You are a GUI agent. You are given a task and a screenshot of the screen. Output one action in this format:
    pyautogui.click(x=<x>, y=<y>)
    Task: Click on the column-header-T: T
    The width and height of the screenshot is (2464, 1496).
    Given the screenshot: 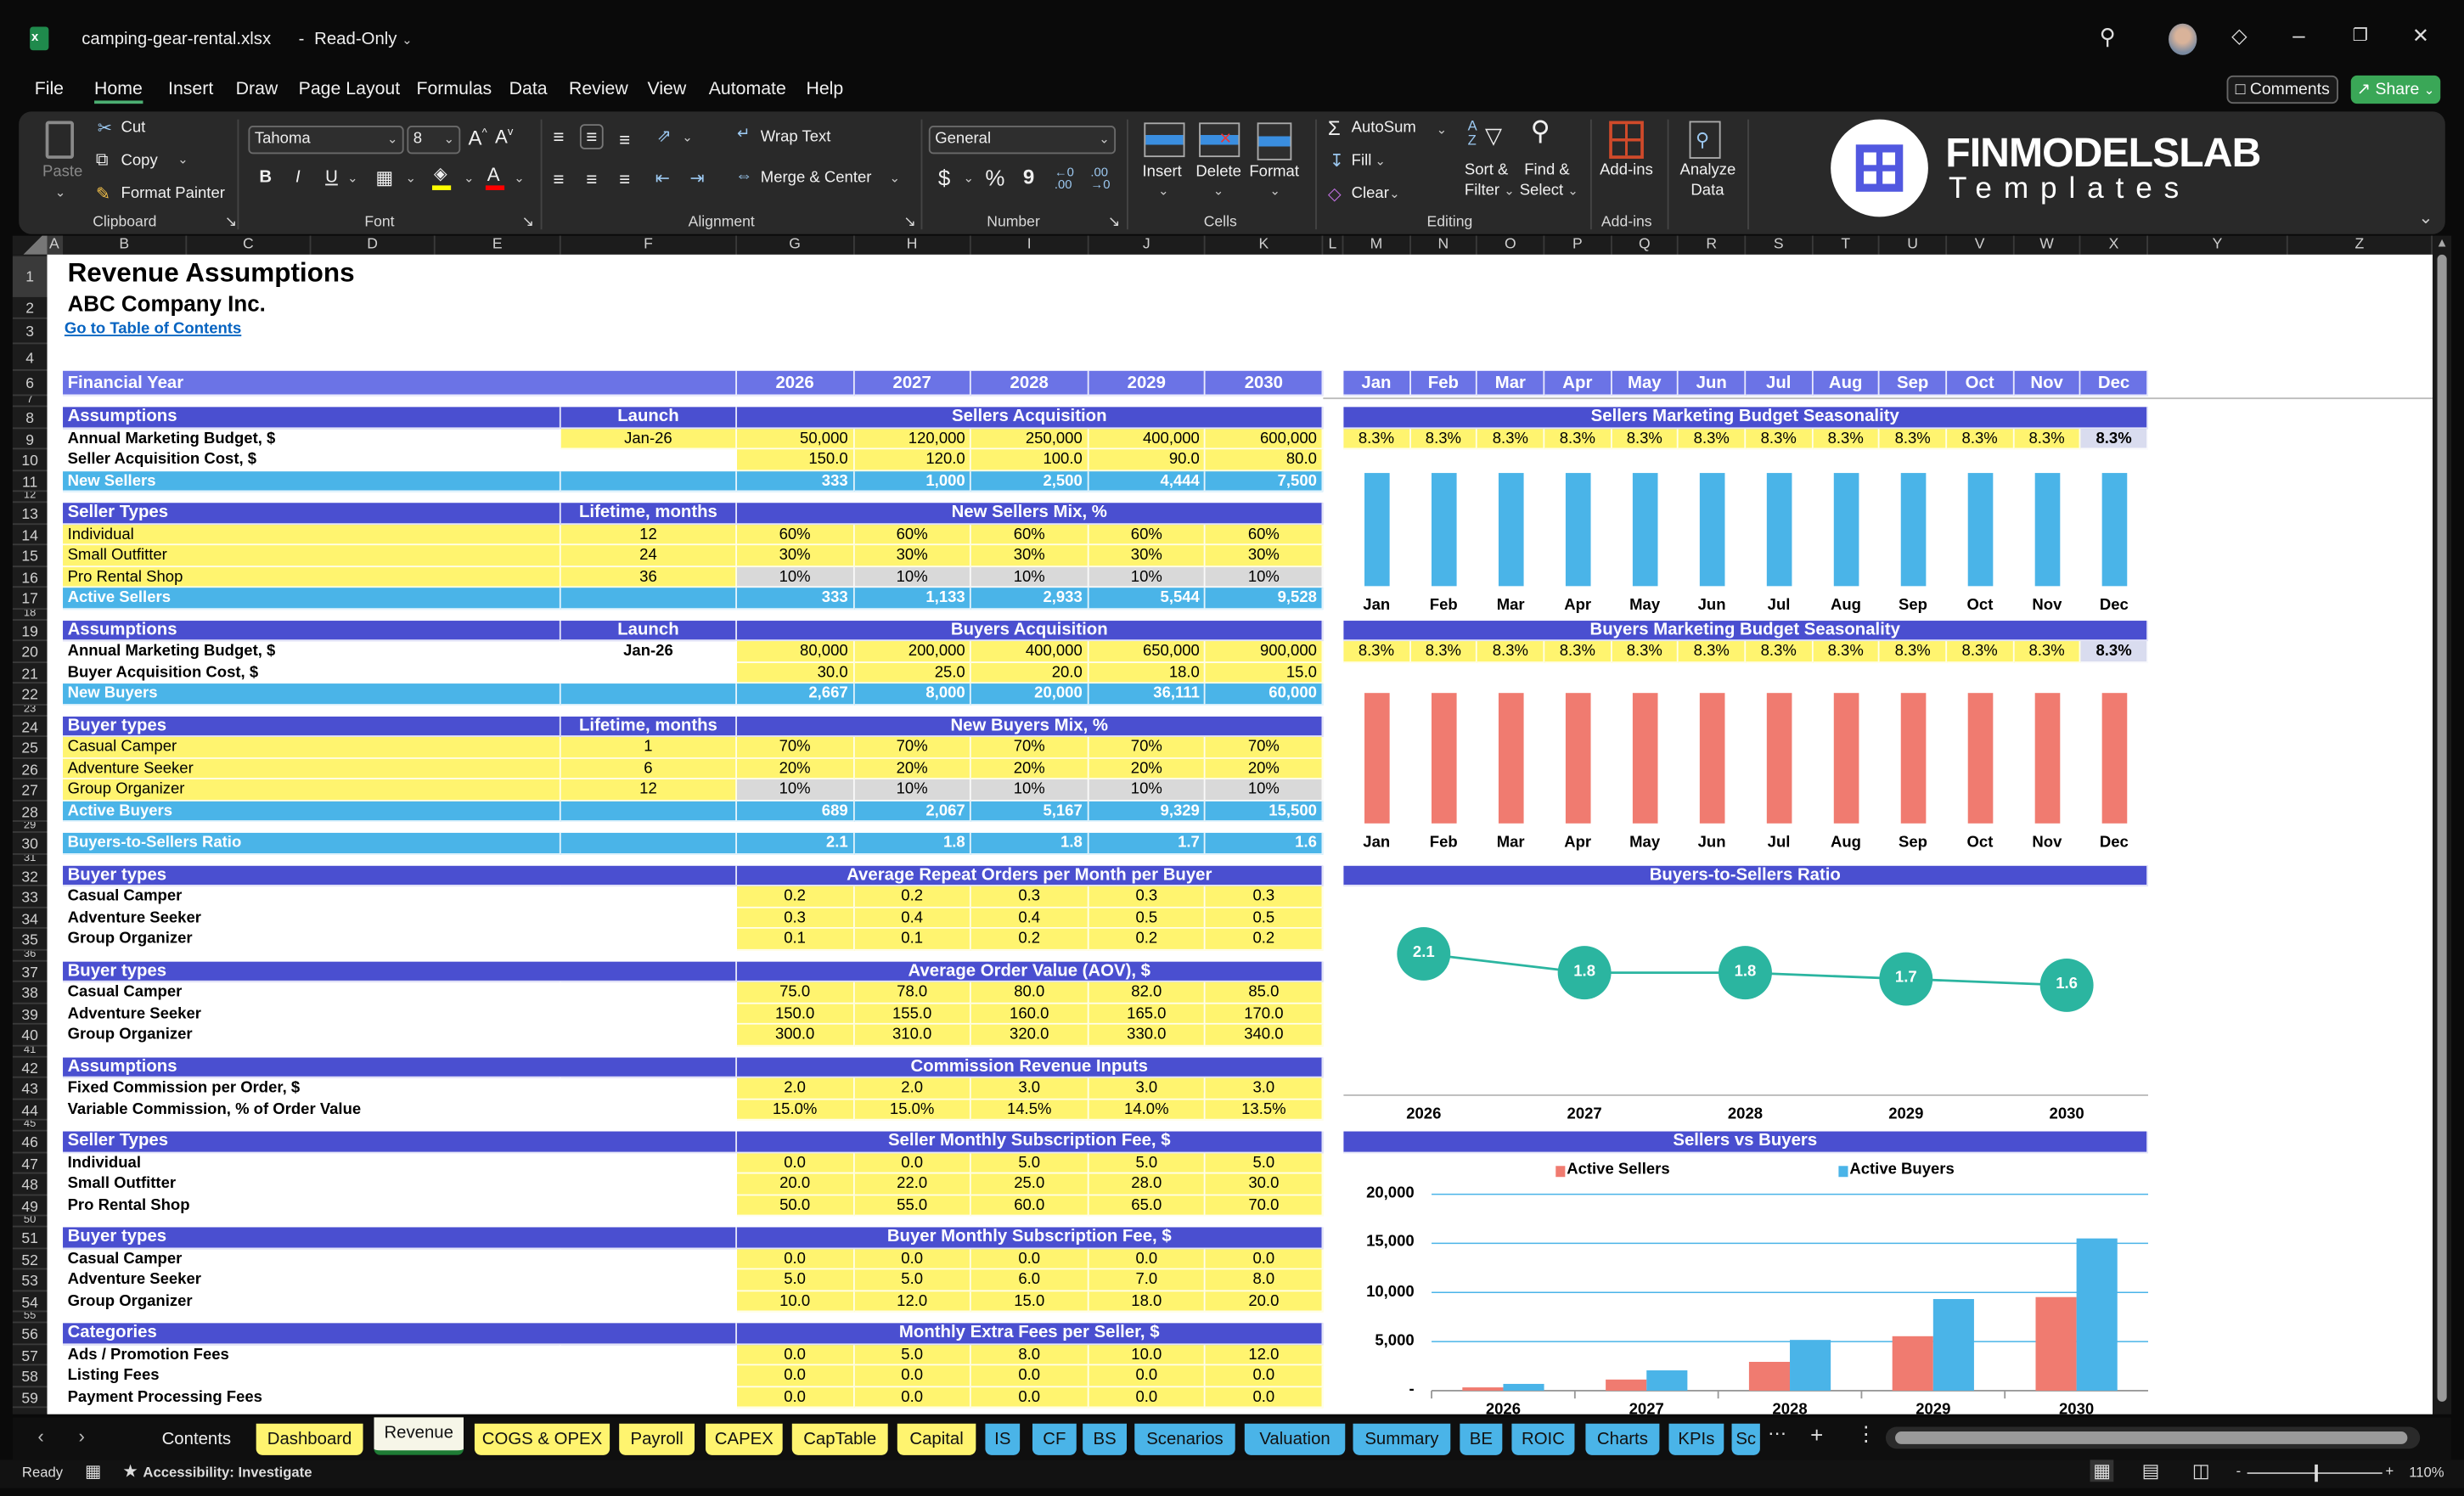 What is the action you would take?
    pyautogui.click(x=1847, y=245)
    